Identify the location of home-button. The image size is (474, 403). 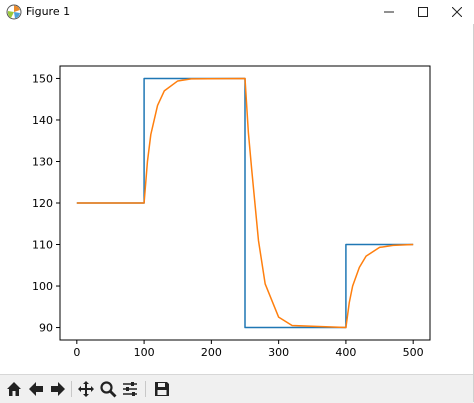
(14, 389).